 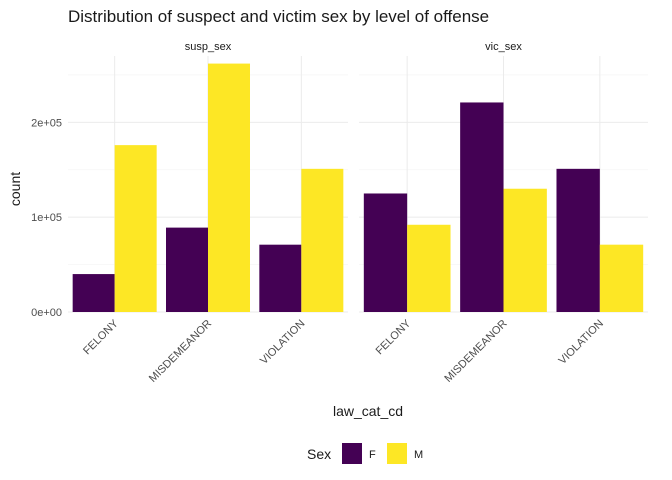 What do you see at coordinates (368, 411) in the screenshot?
I see `x-axis-title: law_cat_cd` at bounding box center [368, 411].